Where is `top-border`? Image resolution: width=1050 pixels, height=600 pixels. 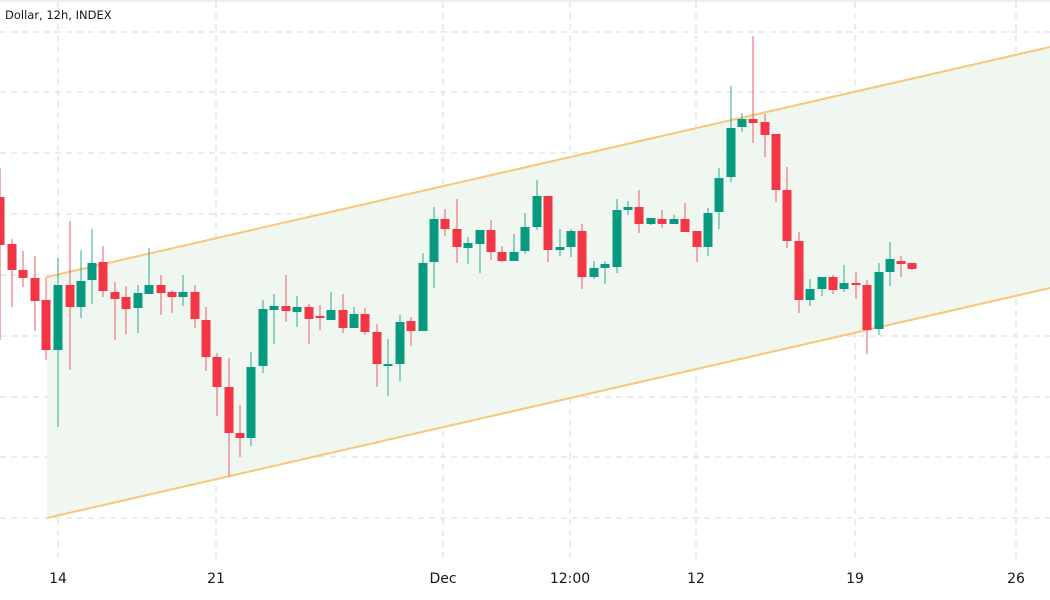
top-border is located at coordinates (525, 1).